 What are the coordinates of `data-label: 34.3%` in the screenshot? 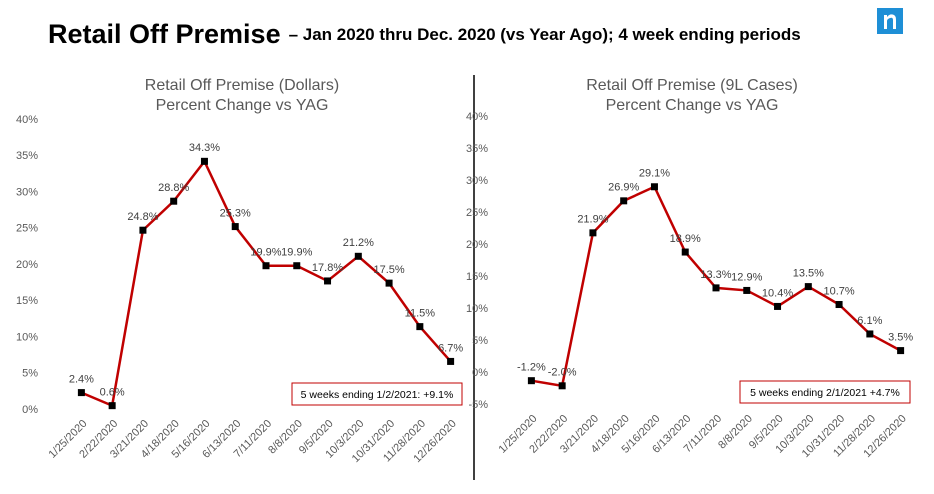 It's located at (204, 148).